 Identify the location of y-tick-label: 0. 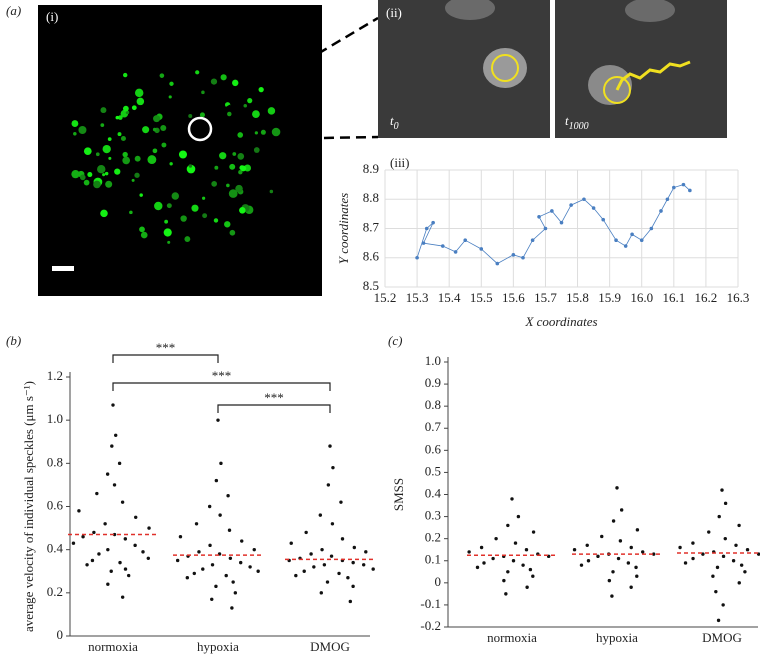
(60, 634).